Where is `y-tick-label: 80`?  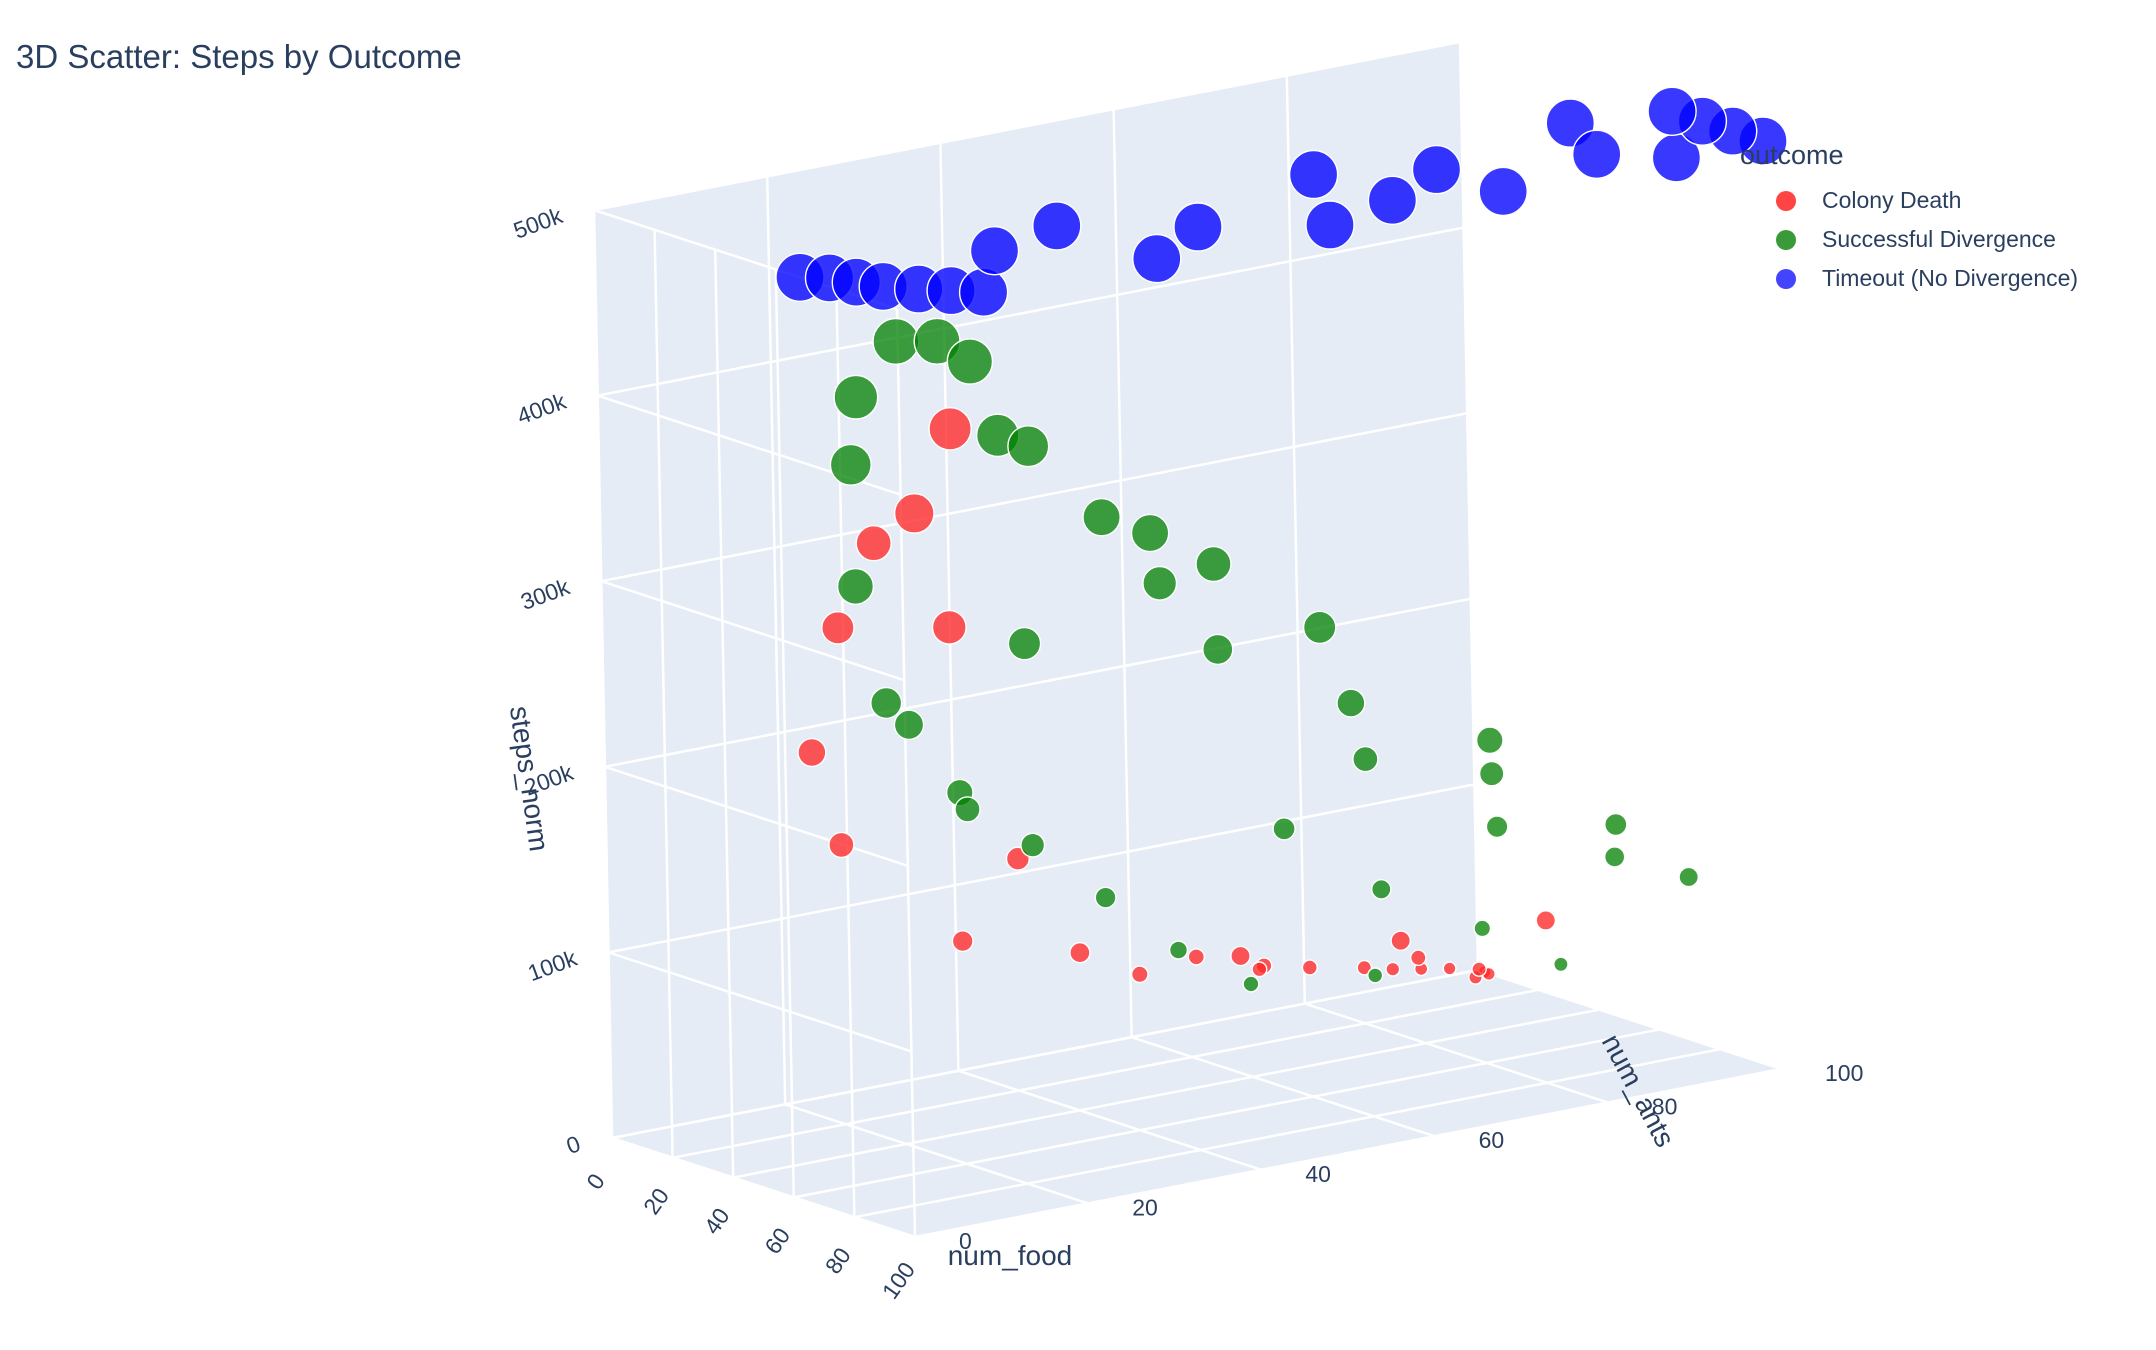
y-tick-label: 80 is located at coordinates (1665, 1107).